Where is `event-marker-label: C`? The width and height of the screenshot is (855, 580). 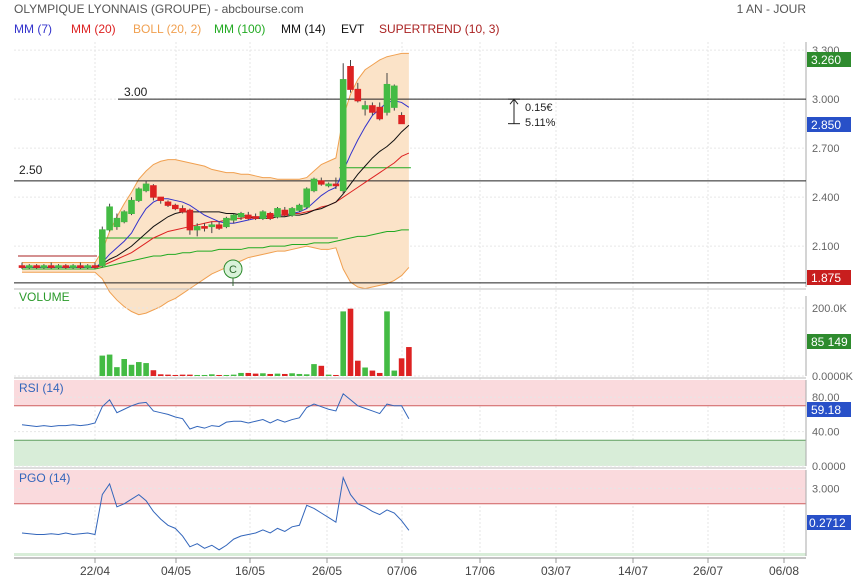 event-marker-label: C is located at coordinates (233, 270).